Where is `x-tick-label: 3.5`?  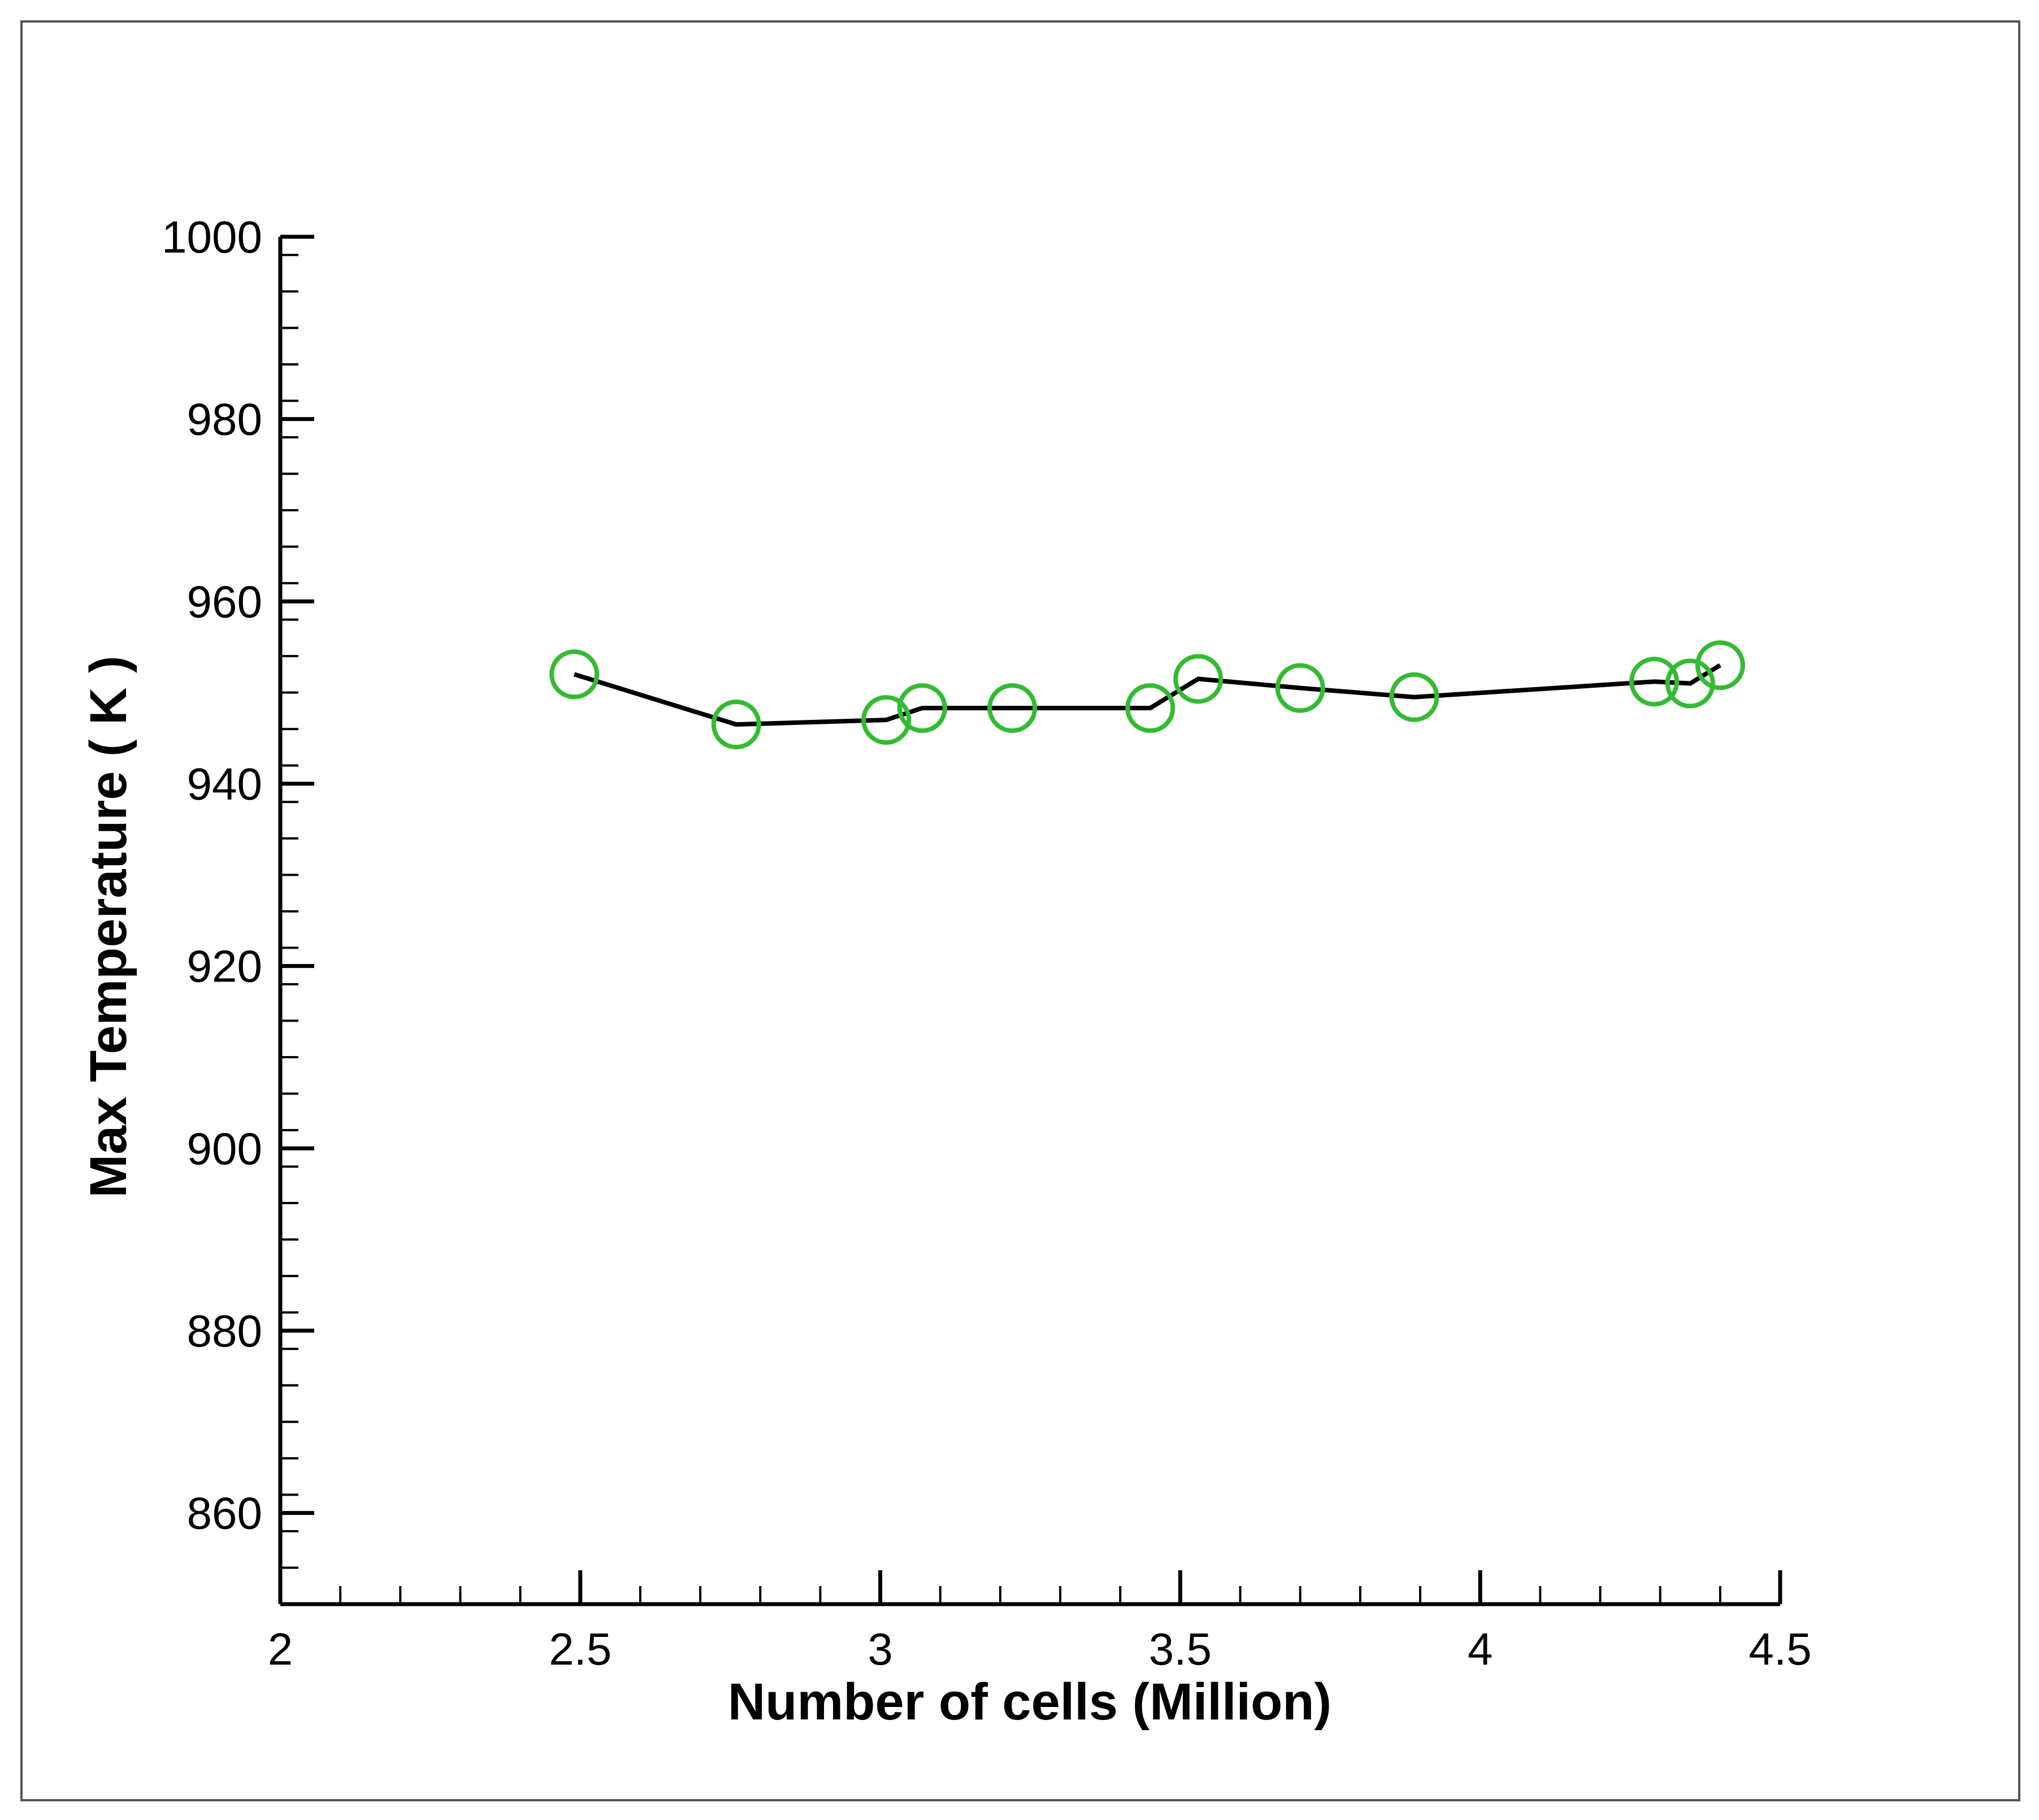 x-tick-label: 3.5 is located at coordinates (1180, 1649).